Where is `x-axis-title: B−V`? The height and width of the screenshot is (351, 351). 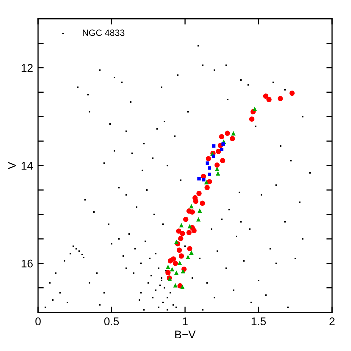 x-axis-title: B−V is located at coordinates (186, 334).